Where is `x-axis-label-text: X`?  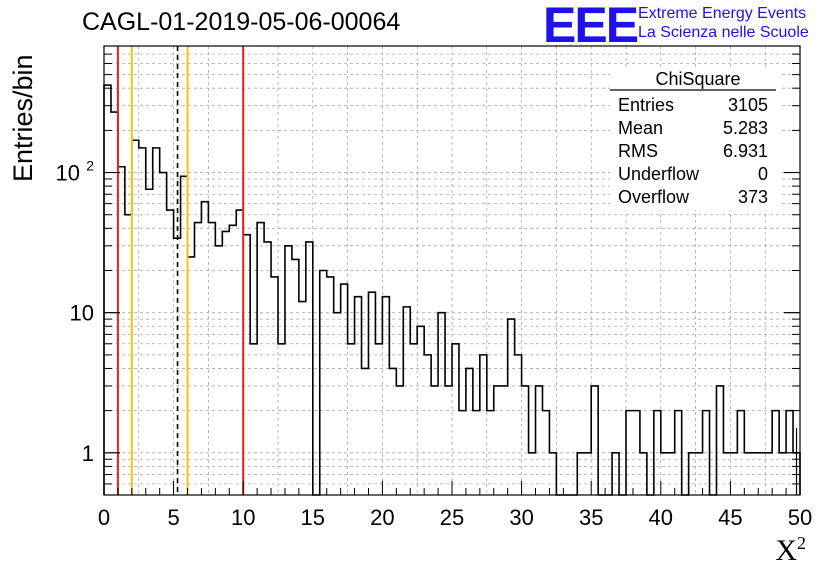
x-axis-label-text: X is located at coordinates (786, 550).